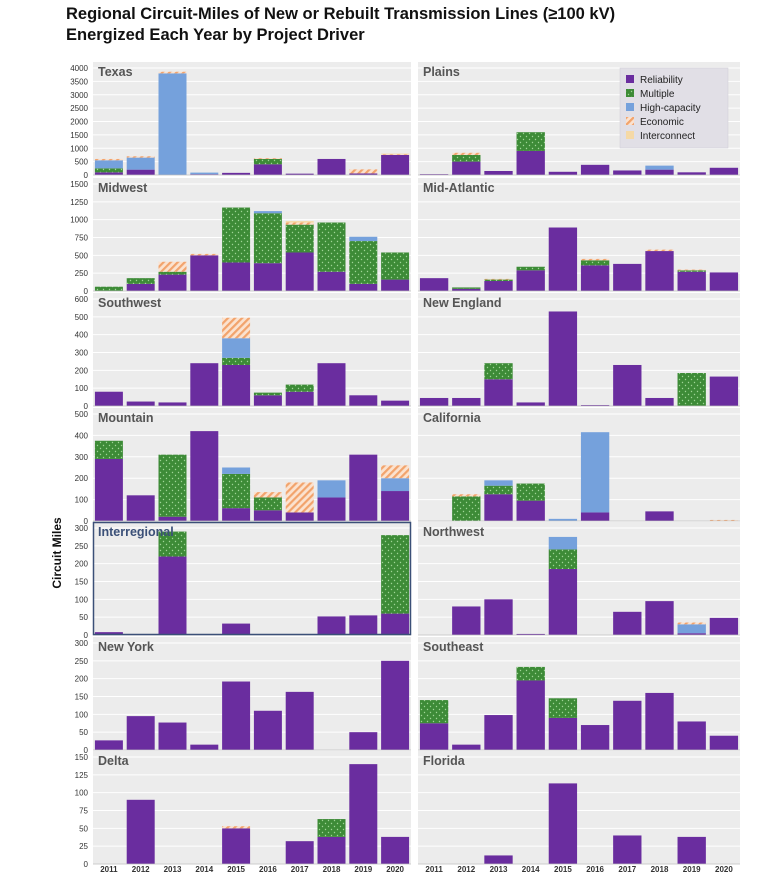 The width and height of the screenshot is (768, 878). Describe the element at coordinates (691, 634) in the screenshot. I see `bar-northwest-2019-reliability` at that location.